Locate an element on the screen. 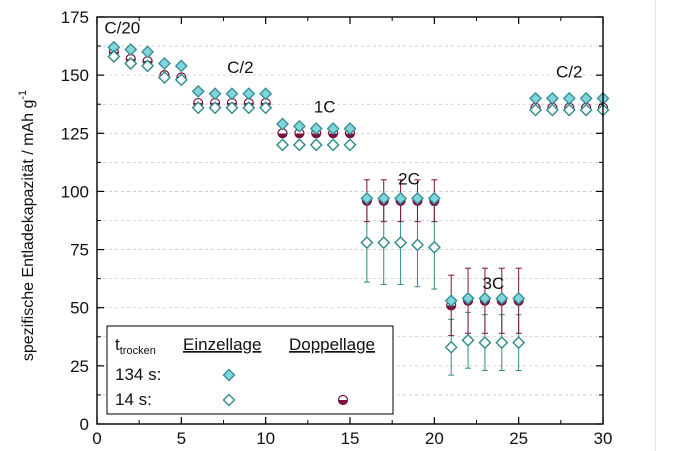  legend-title-main: t is located at coordinates (117, 344).